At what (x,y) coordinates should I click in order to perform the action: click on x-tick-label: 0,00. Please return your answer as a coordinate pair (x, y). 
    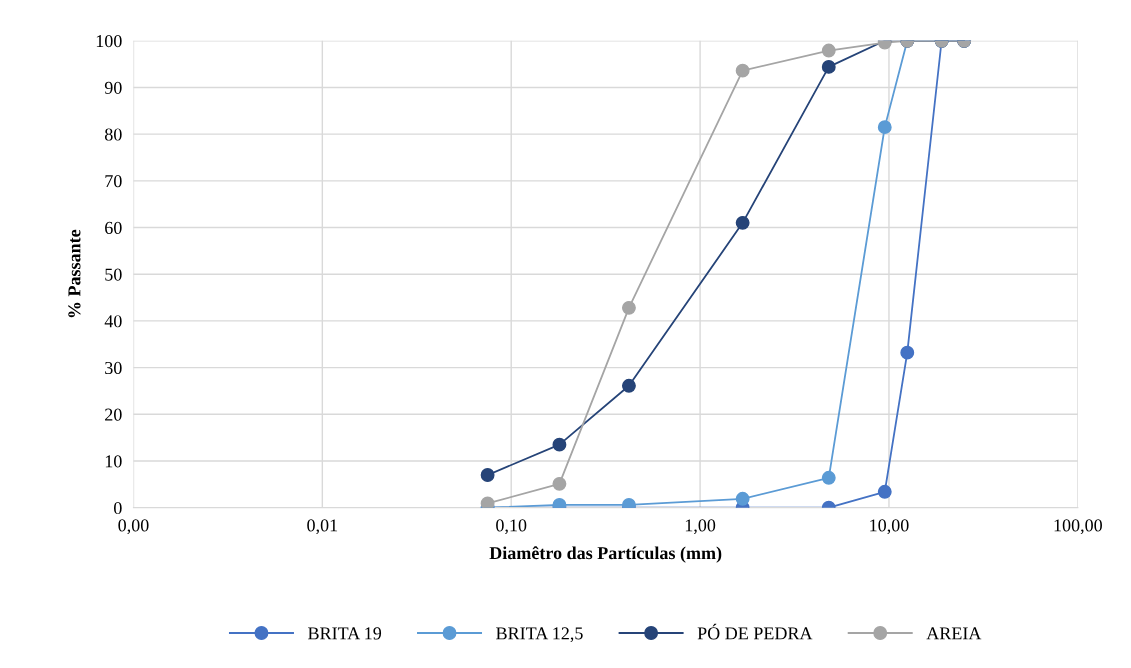
    Looking at the image, I should click on (133, 527).